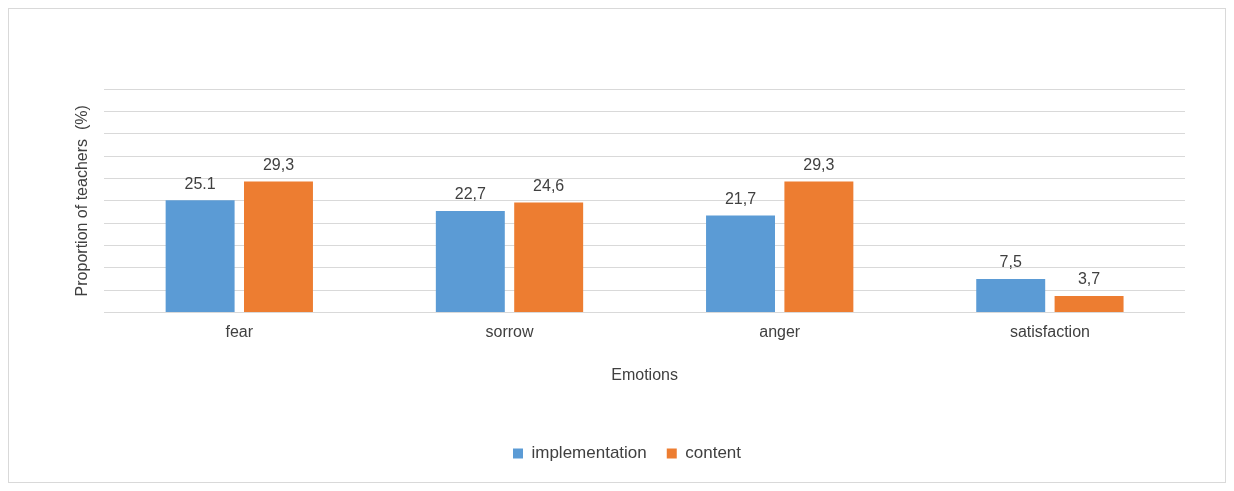 The width and height of the screenshot is (1234, 491). Describe the element at coordinates (713, 453) in the screenshot. I see `legend-label: content` at that location.